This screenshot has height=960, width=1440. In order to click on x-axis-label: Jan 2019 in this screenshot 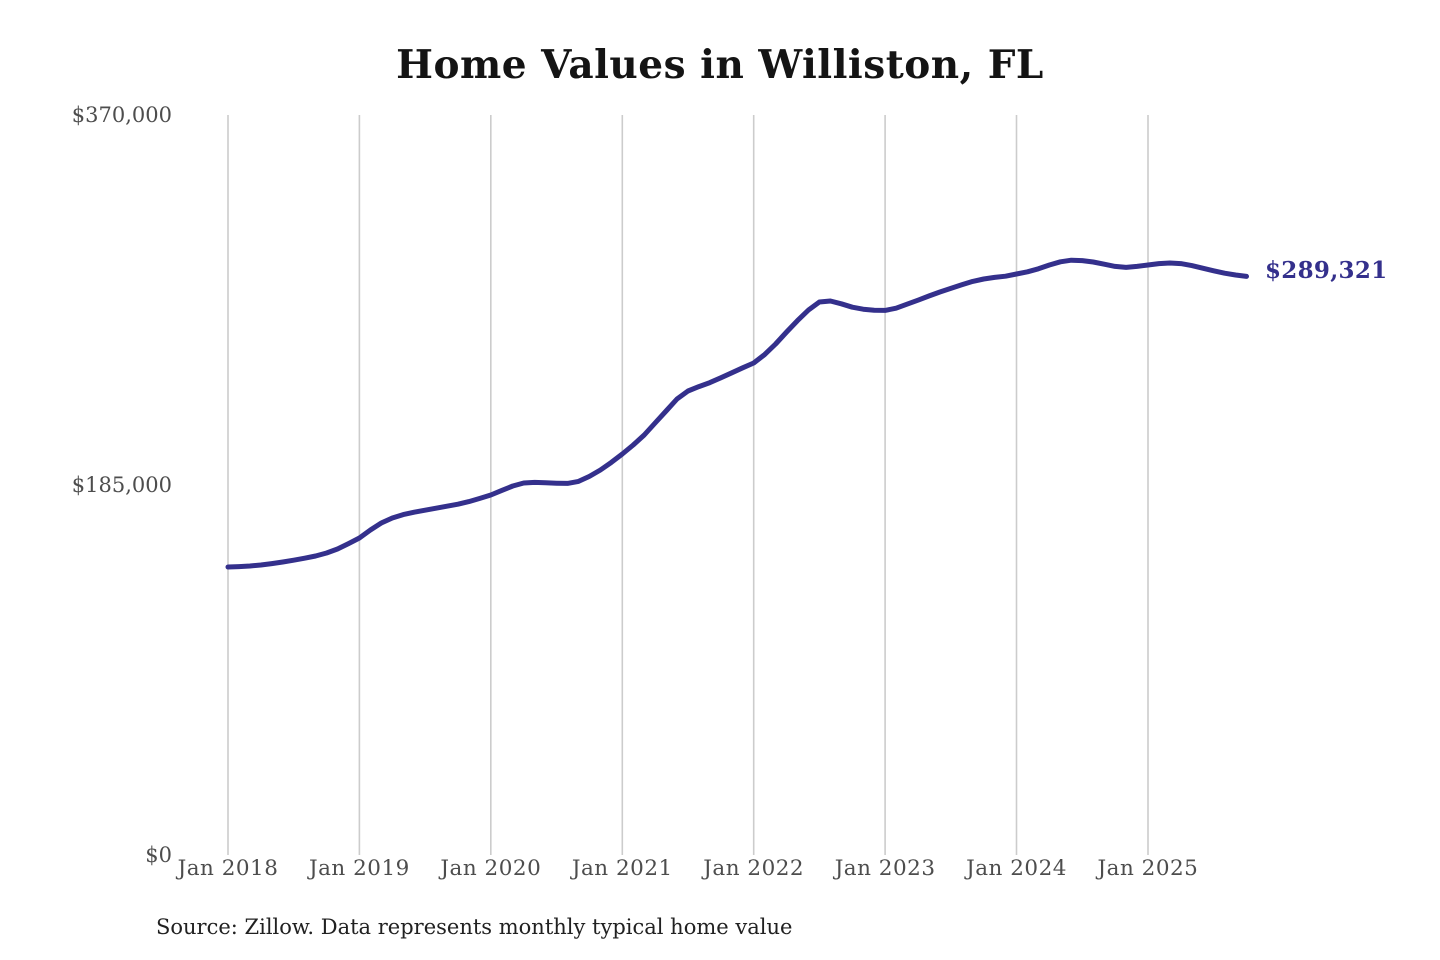, I will do `click(359, 868)`.